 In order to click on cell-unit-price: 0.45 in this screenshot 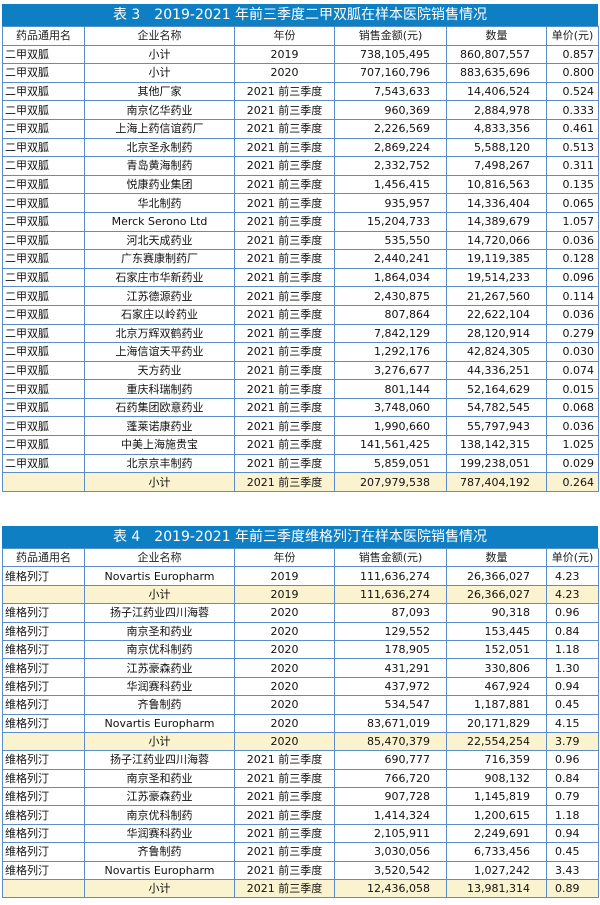, I will do `click(572, 852)`.